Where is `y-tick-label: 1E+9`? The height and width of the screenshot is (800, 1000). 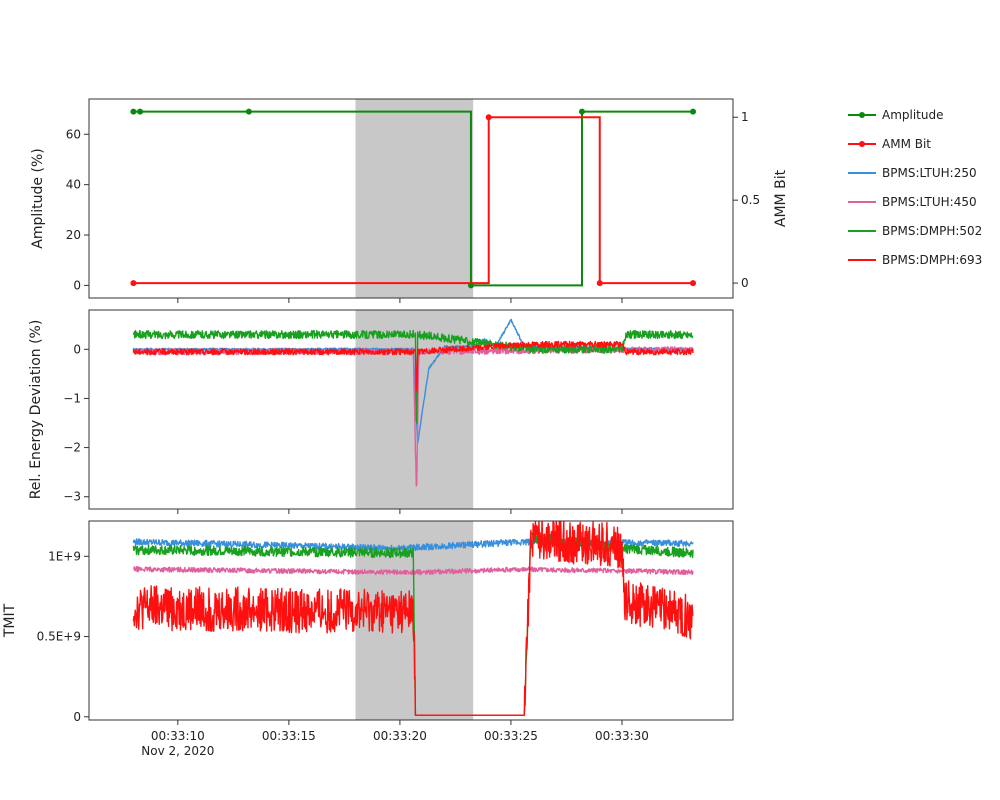 y-tick-label: 1E+9 is located at coordinates (64, 556).